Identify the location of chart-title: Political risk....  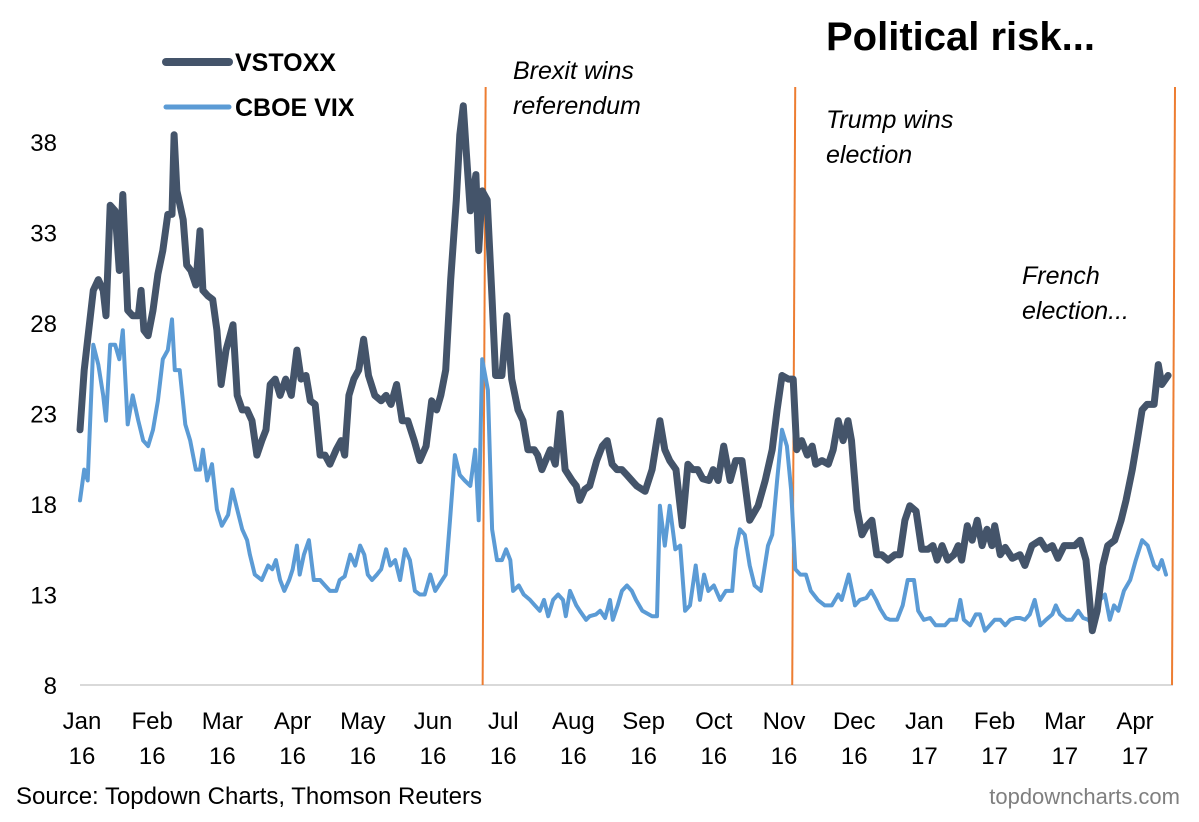
(960, 37).